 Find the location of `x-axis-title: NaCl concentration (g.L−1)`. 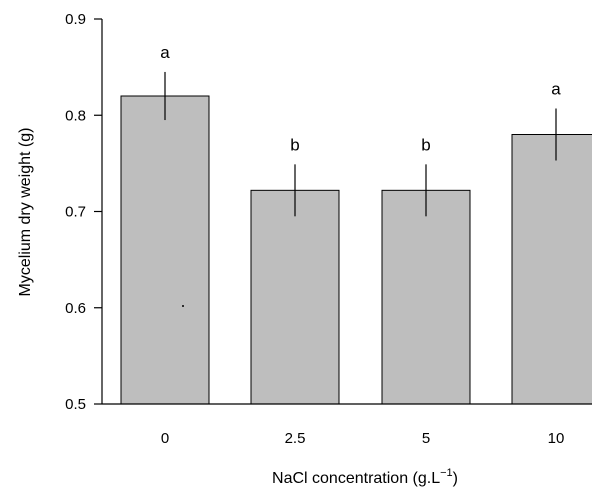

x-axis-title: NaCl concentration (g.L−1) is located at coordinates (365, 477).